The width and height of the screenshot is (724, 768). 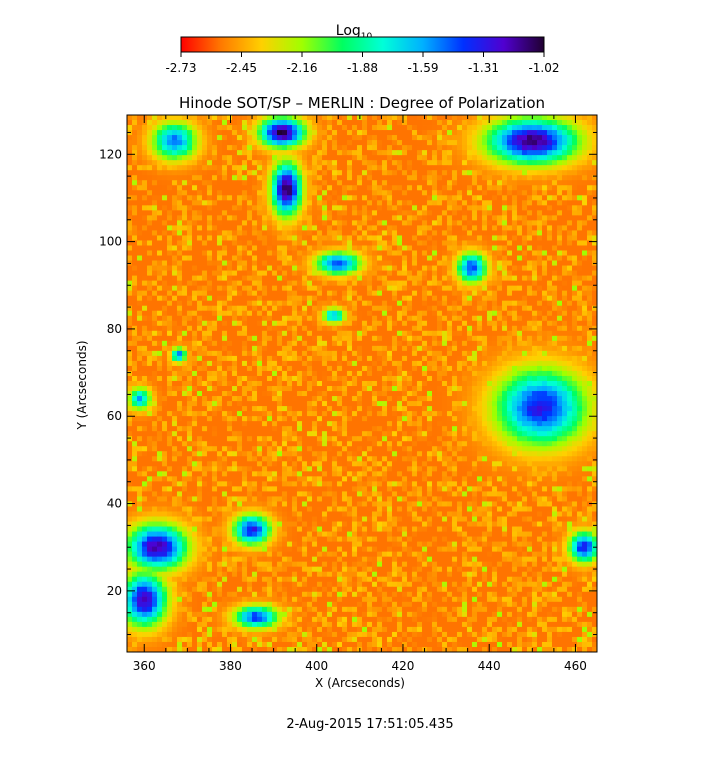 I want to click on colorbar-tick-label: -2.45, so click(x=241, y=68).